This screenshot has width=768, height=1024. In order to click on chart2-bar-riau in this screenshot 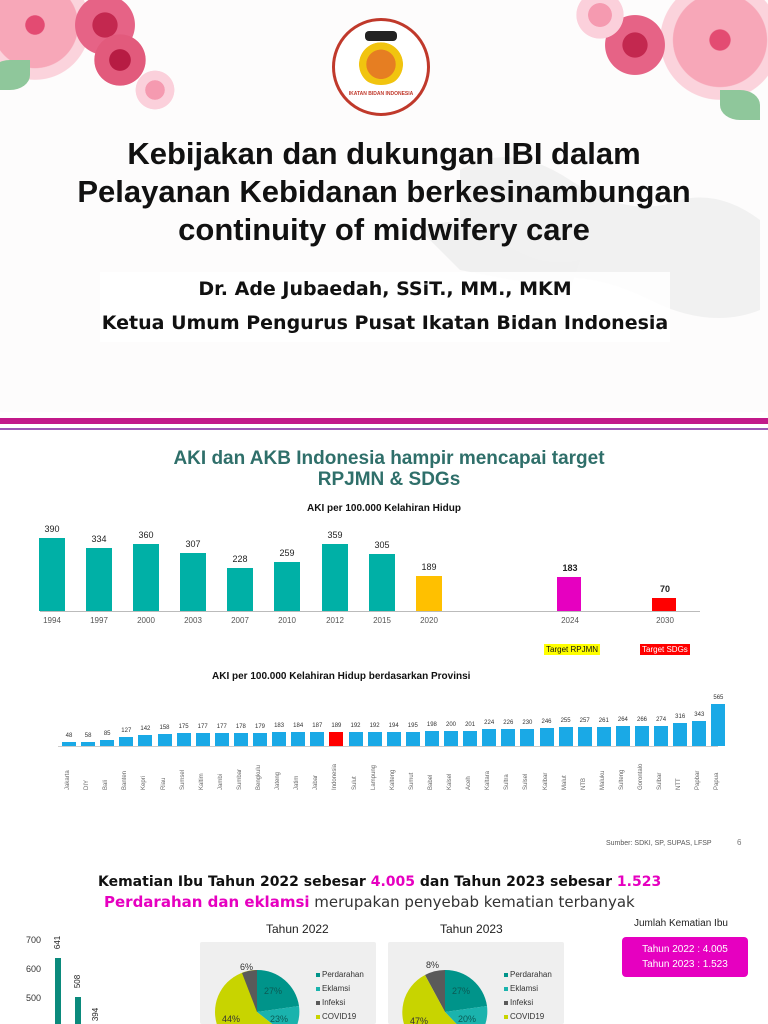, I will do `click(164, 740)`.